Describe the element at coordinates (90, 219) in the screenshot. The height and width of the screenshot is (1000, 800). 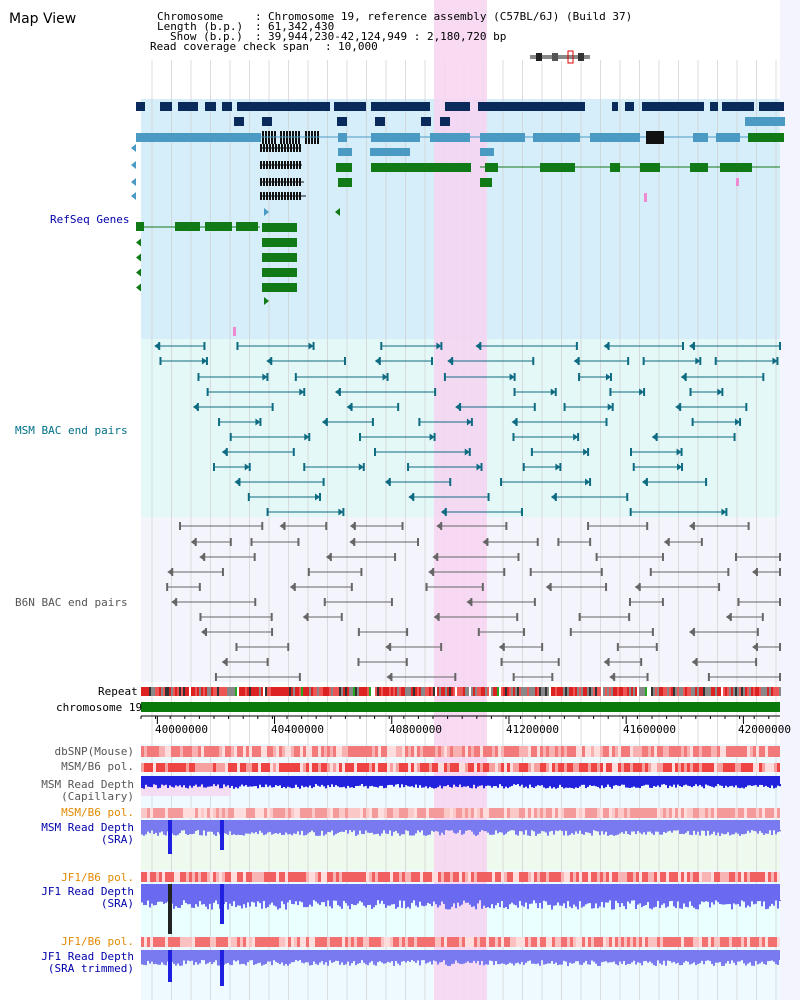
I see `track-label-refseq: RefSeq Genes` at that location.